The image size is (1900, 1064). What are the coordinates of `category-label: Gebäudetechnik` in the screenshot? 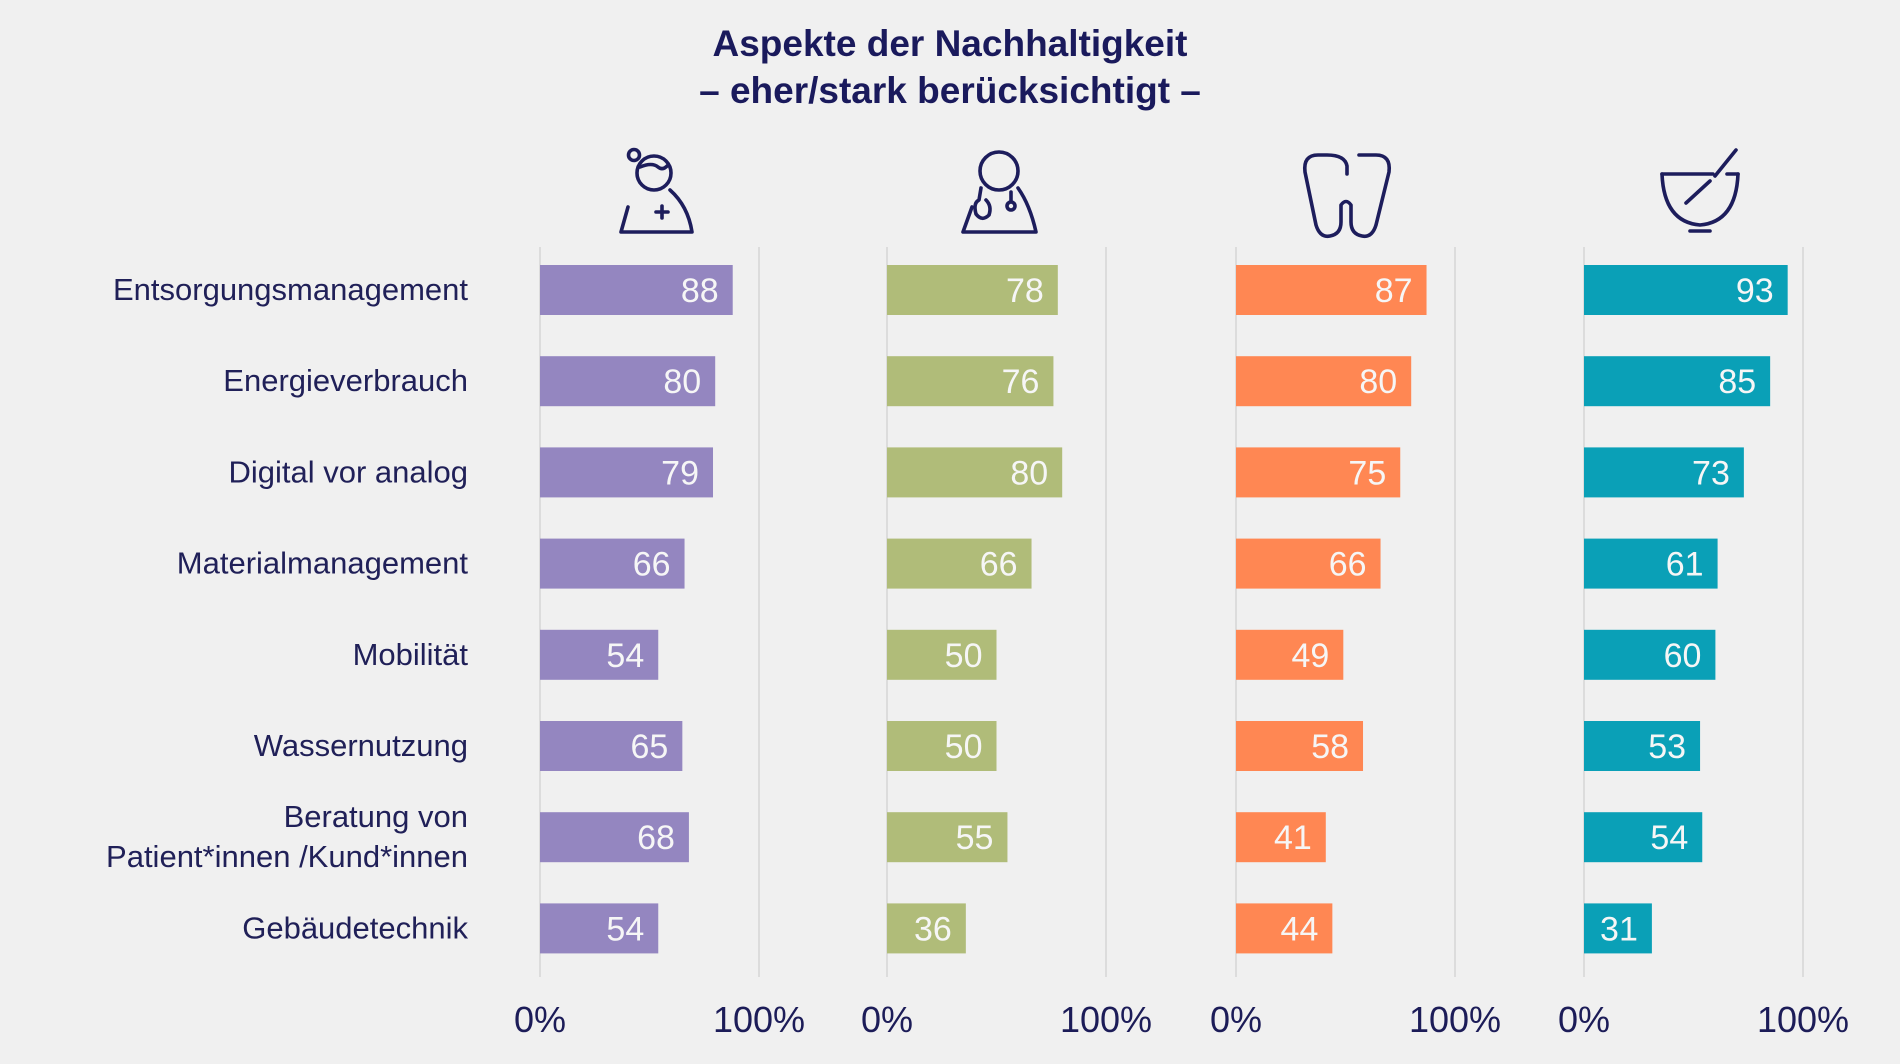 It's located at (355, 927).